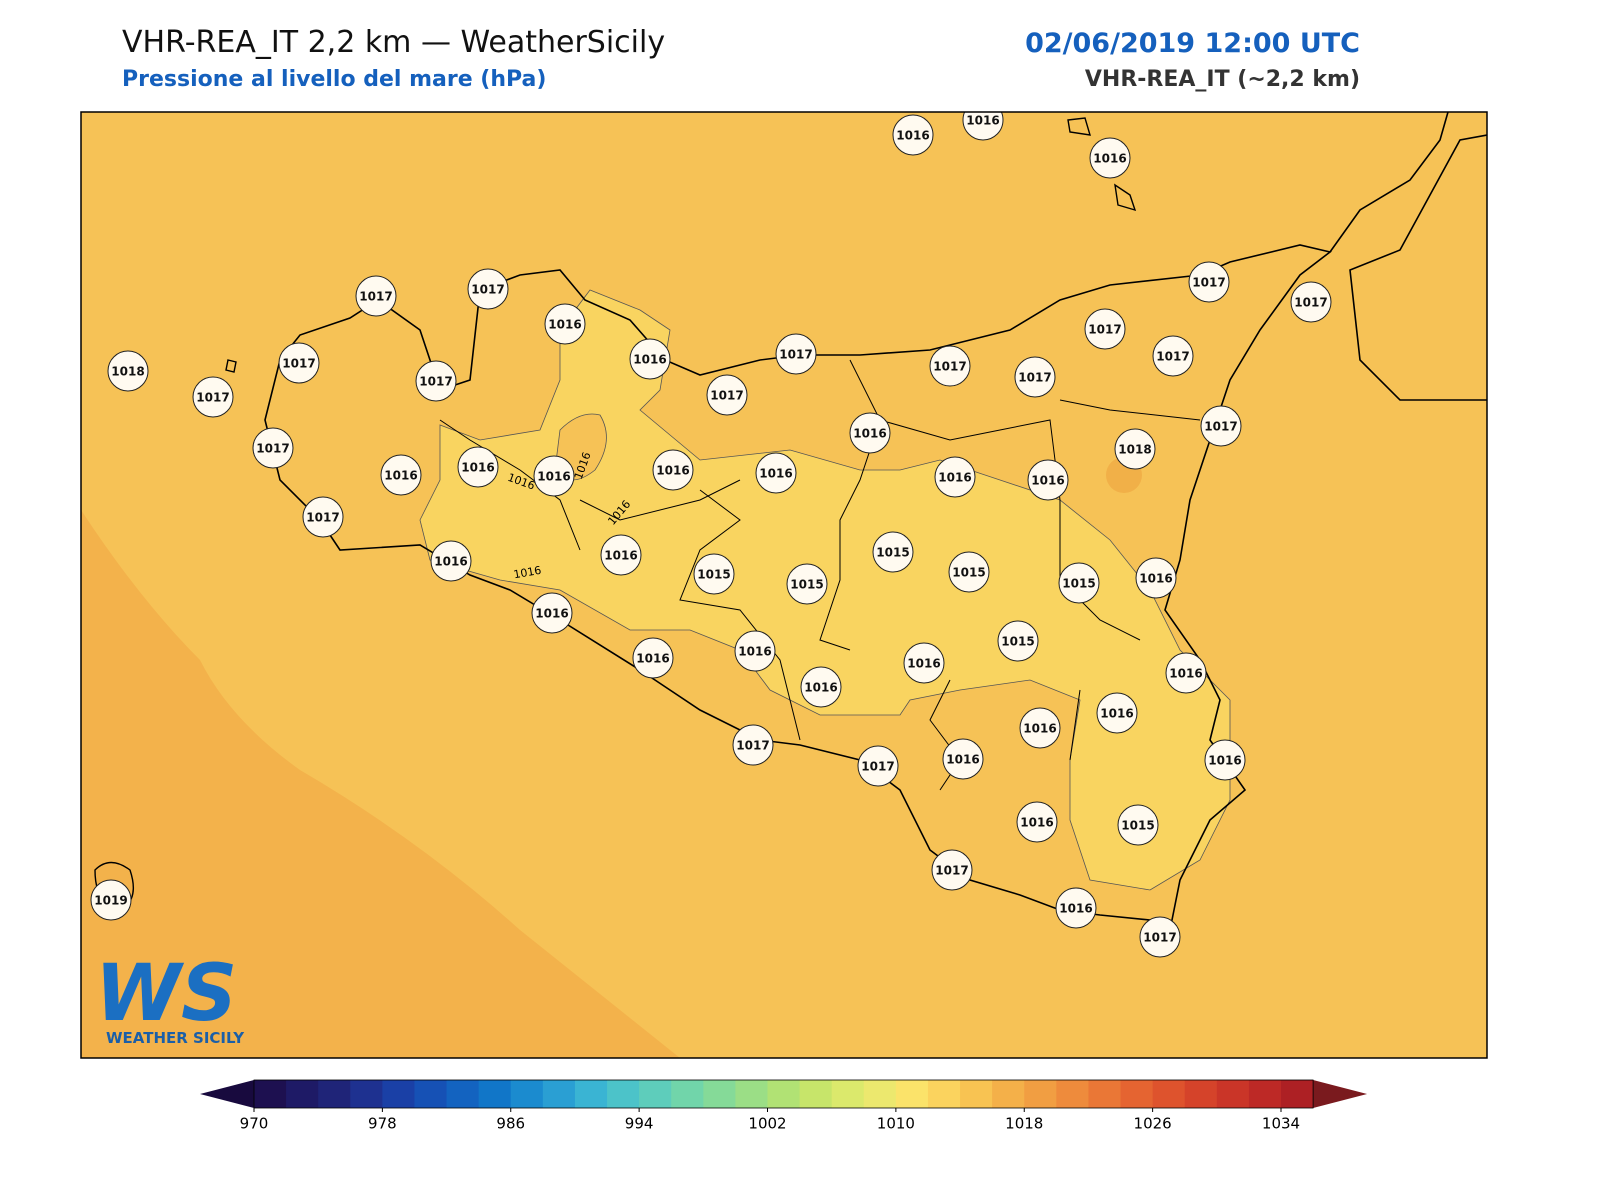  I want to click on colorbar-tick-label: 1034, so click(1281, 1124).